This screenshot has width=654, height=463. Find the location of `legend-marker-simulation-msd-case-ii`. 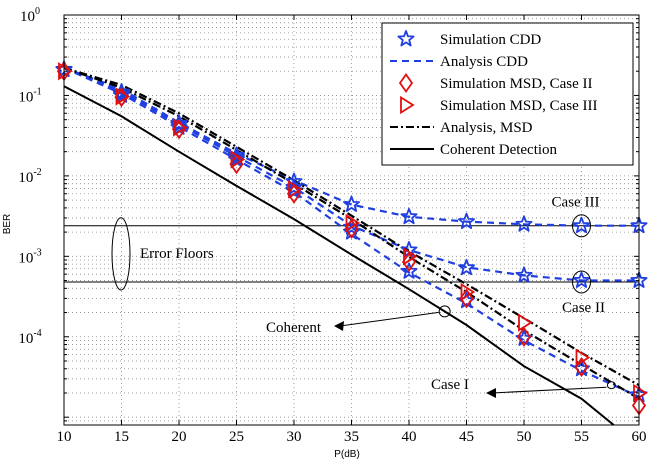

legend-marker-simulation-msd-case-ii is located at coordinates (406, 83).